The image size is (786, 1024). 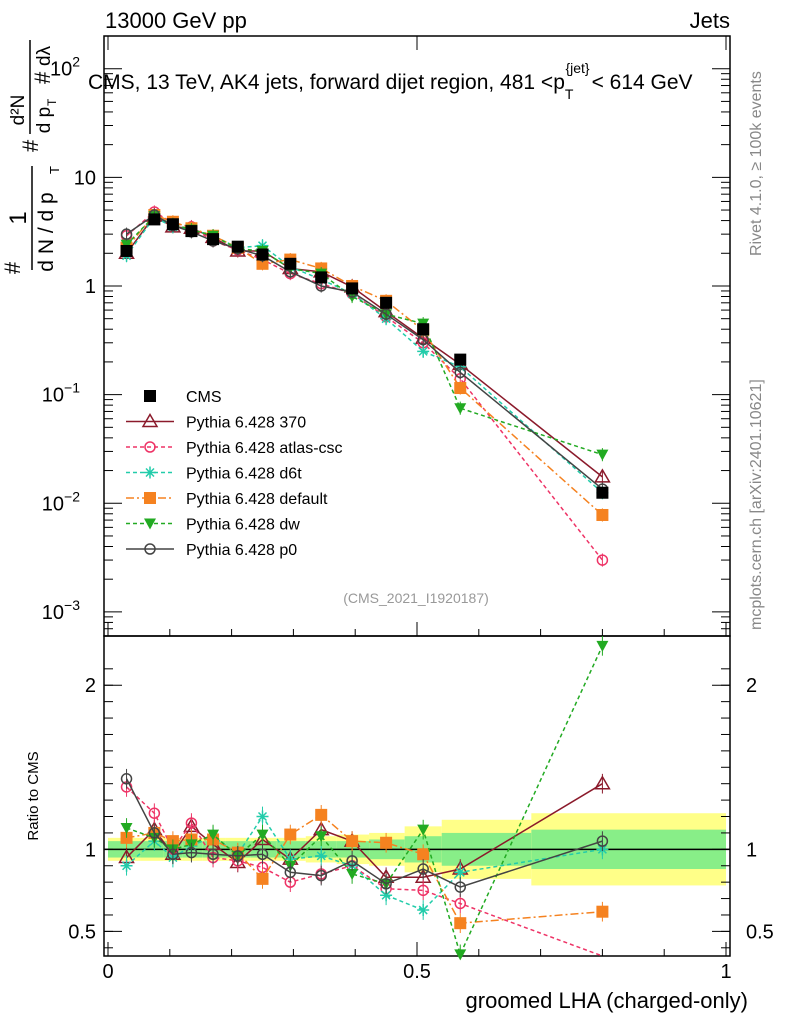 I want to click on y-label-dlambda: dλ, so click(x=44, y=55).